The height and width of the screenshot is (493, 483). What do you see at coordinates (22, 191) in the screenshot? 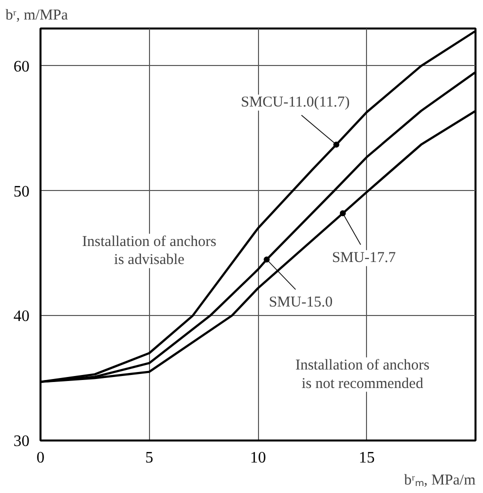
I see `y-tick-label: 50` at bounding box center [22, 191].